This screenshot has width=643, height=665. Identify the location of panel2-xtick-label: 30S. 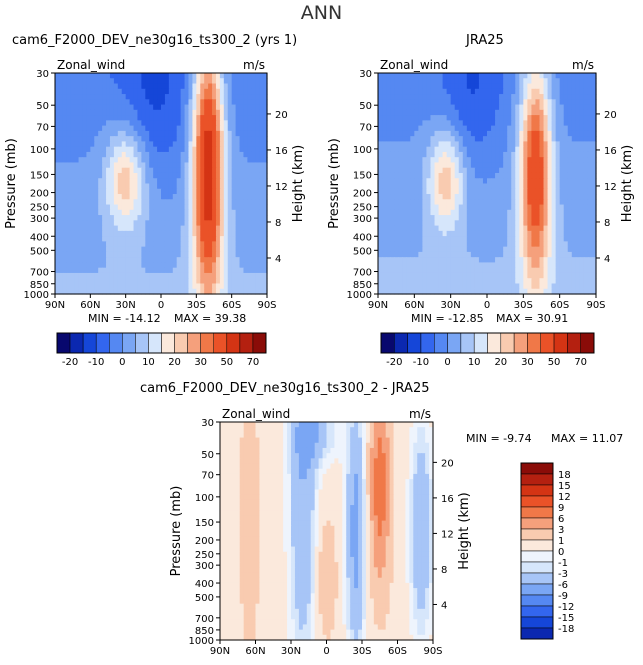
(523, 305).